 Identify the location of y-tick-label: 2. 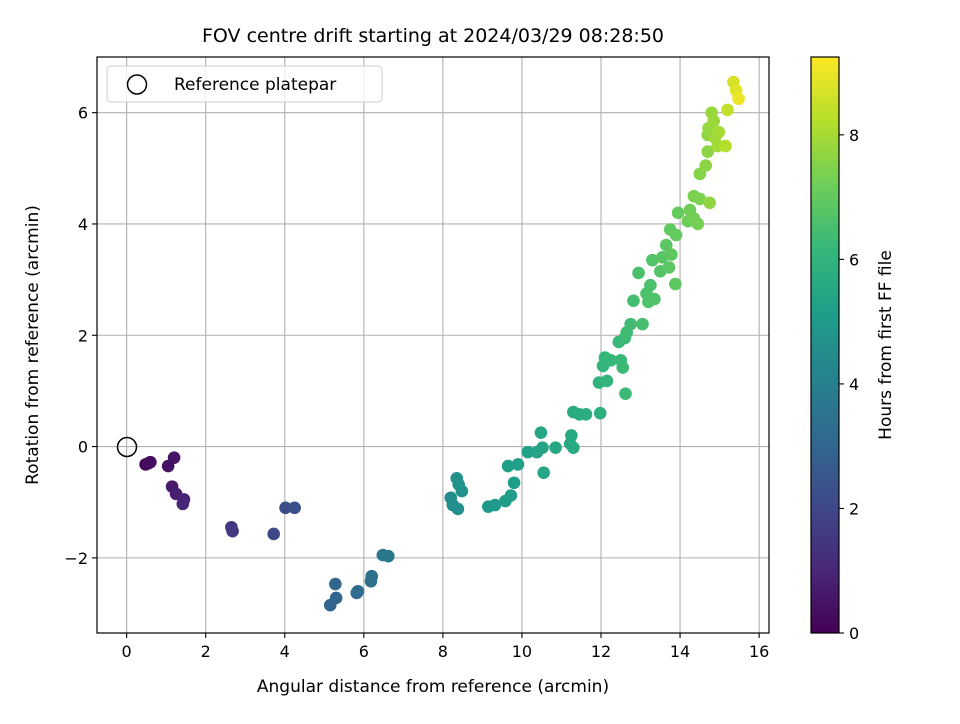
(83, 335).